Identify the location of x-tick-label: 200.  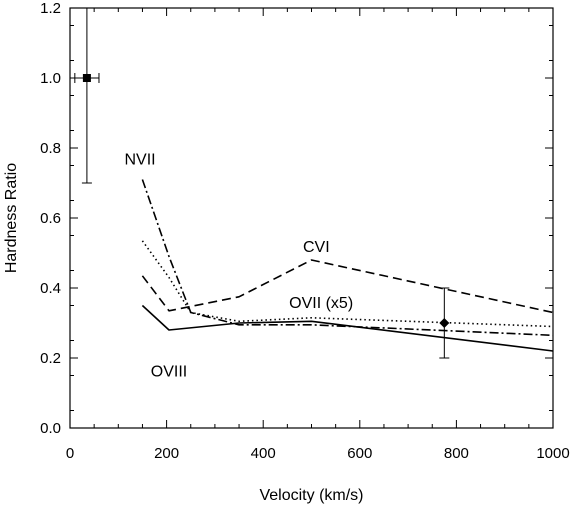
(166, 453).